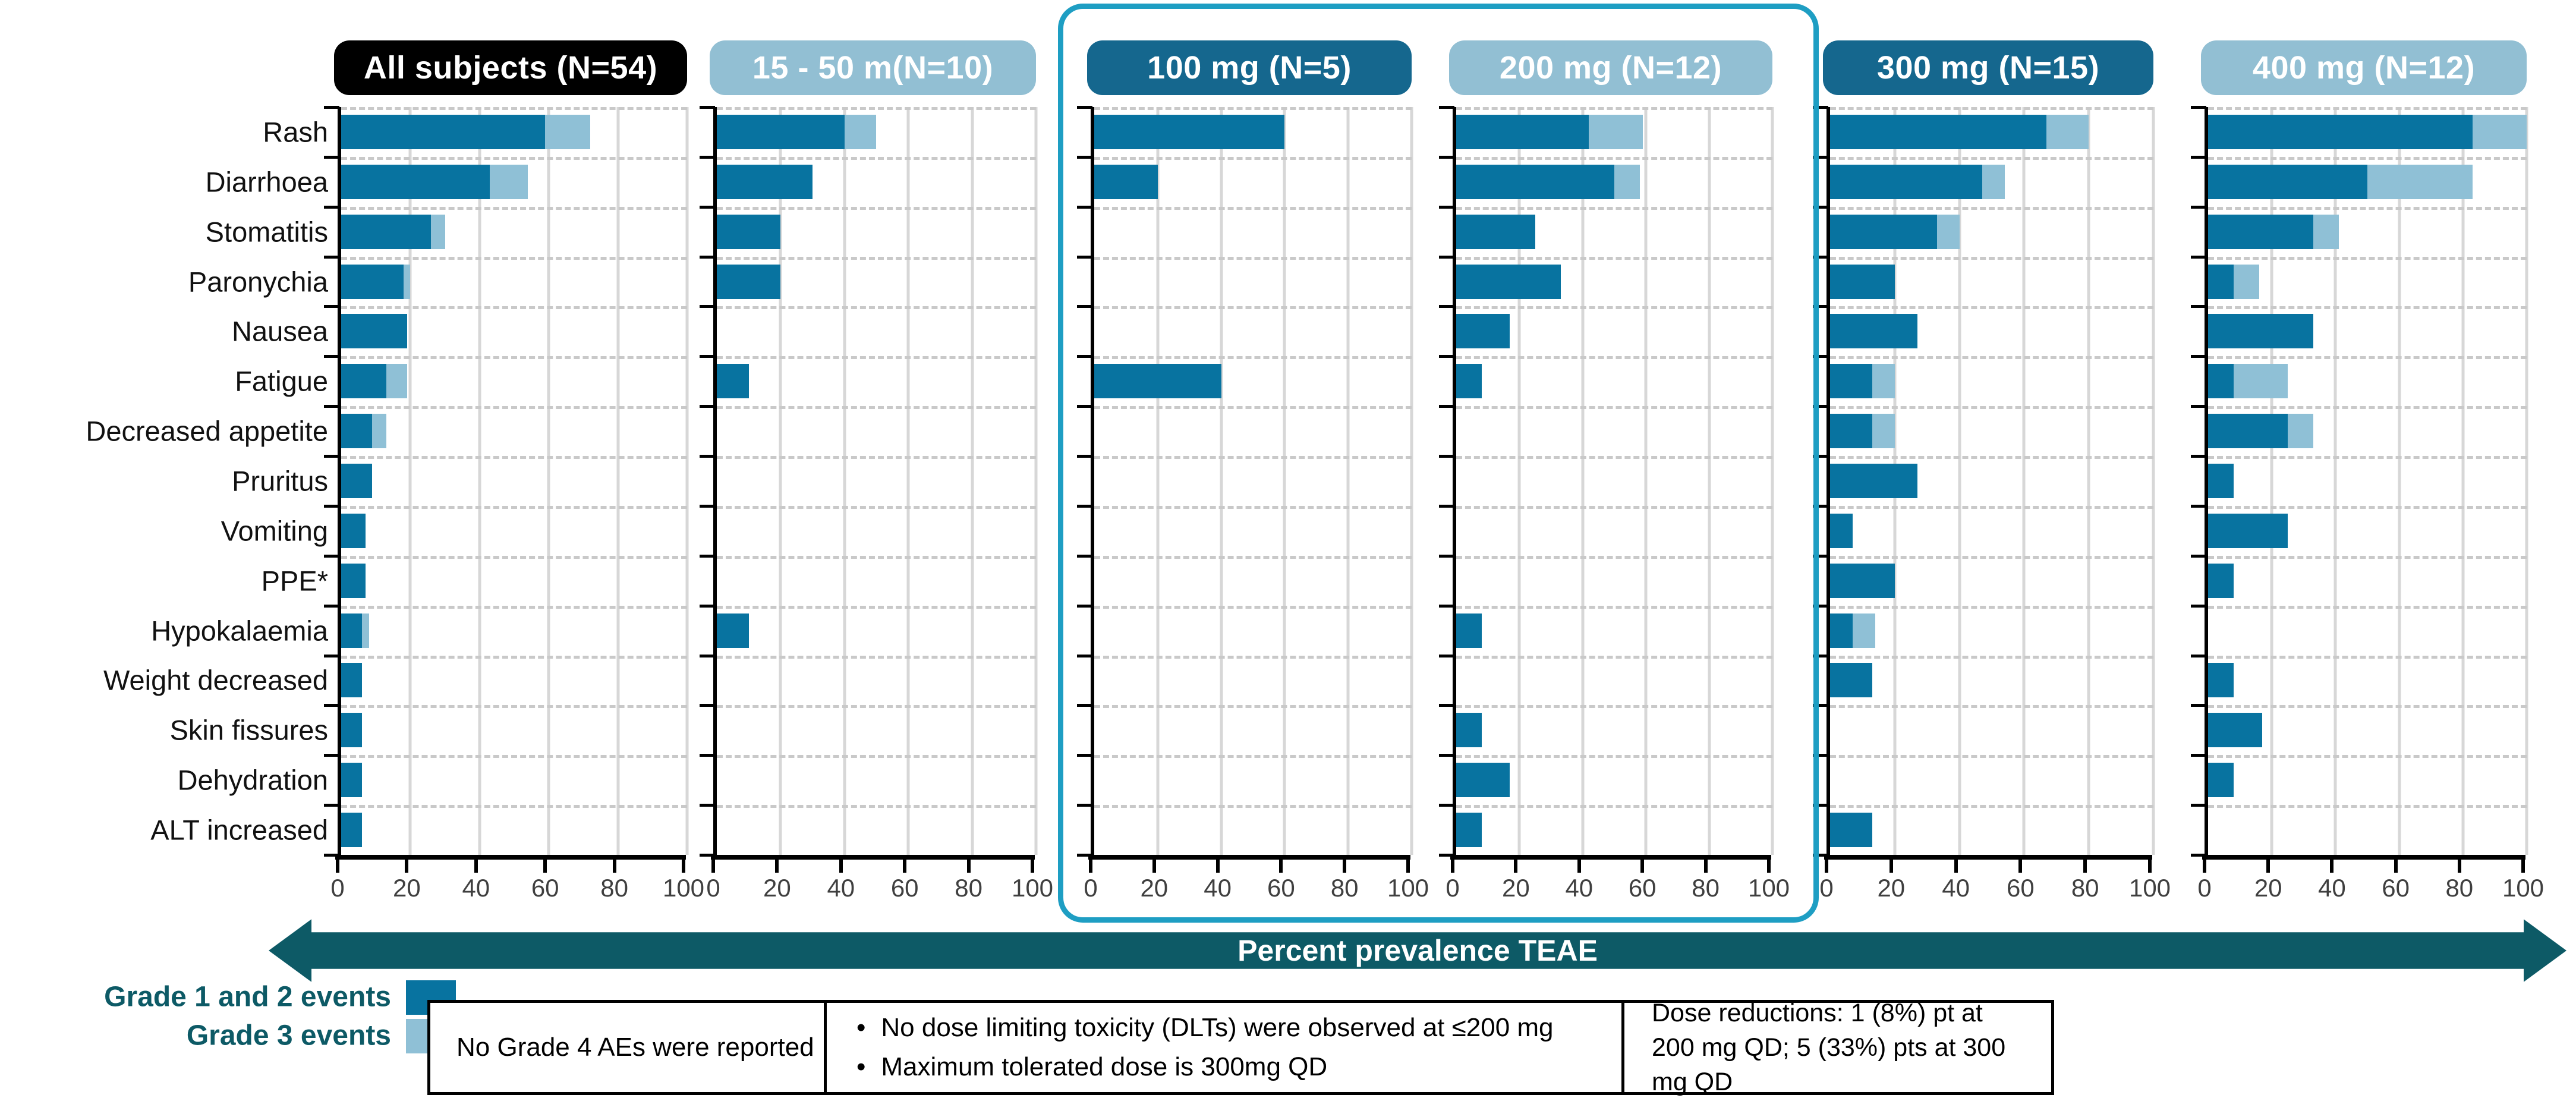 This screenshot has width=2576, height=1098. What do you see at coordinates (876, 531) in the screenshot?
I see `bar-row-vomiting` at bounding box center [876, 531].